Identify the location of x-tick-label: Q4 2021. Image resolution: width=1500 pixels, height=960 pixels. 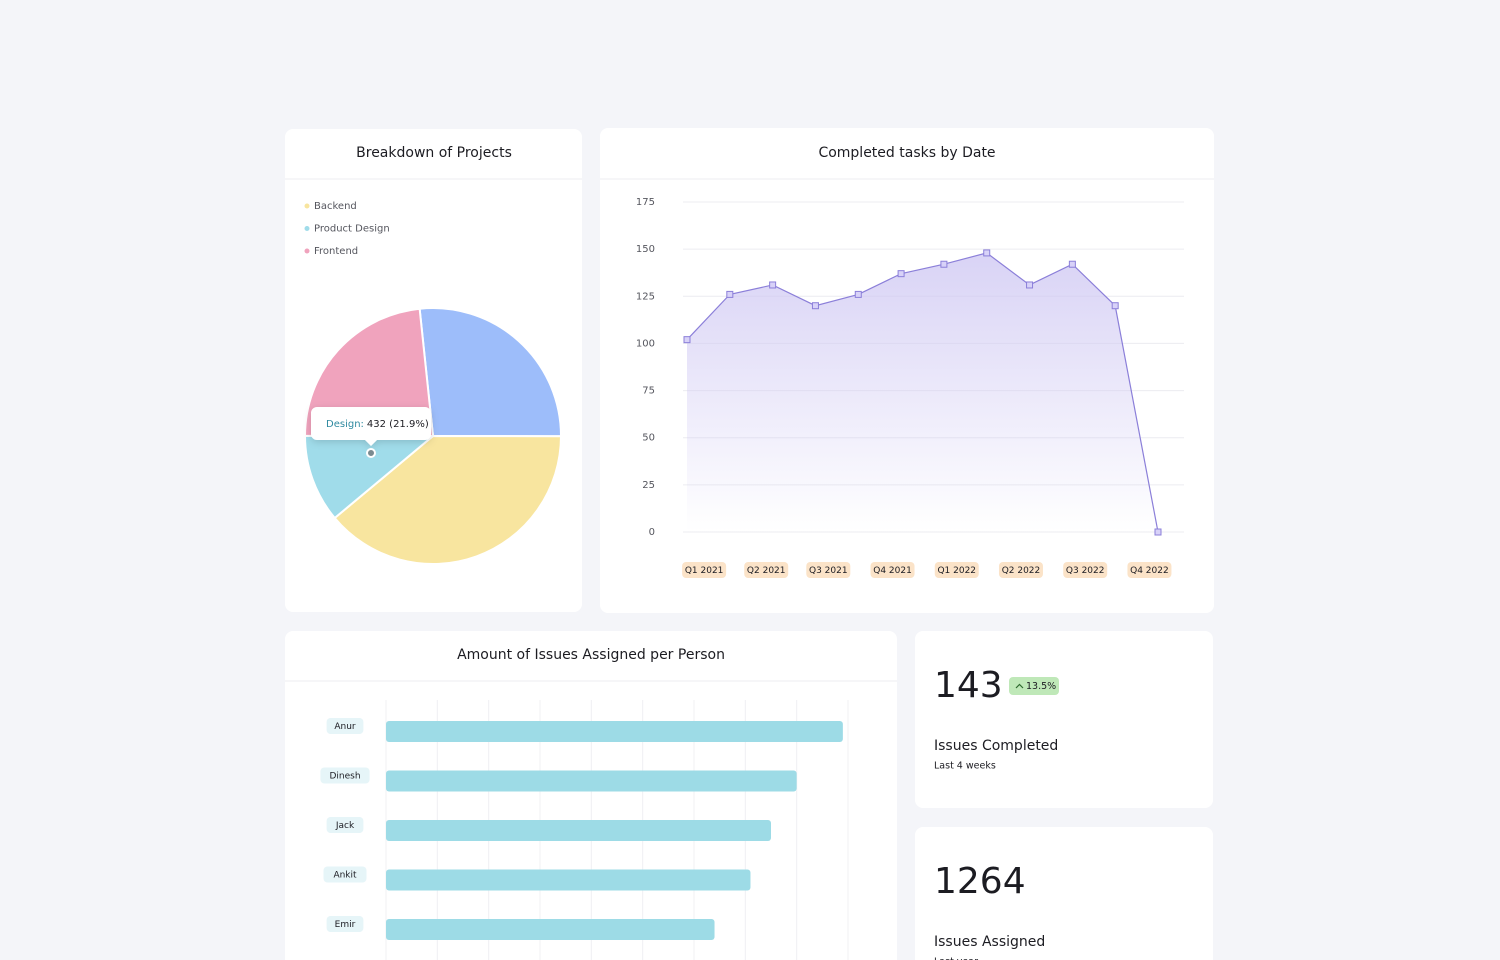
(892, 571).